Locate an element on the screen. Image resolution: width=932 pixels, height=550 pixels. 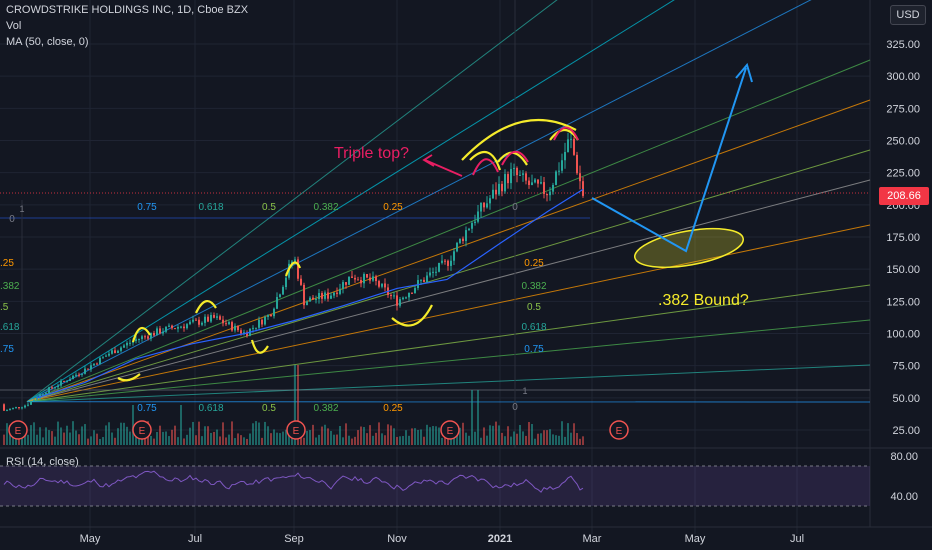
time-axis: May Jul Sep Nov 2021 Mar May Jul is located at coordinates (442, 539).